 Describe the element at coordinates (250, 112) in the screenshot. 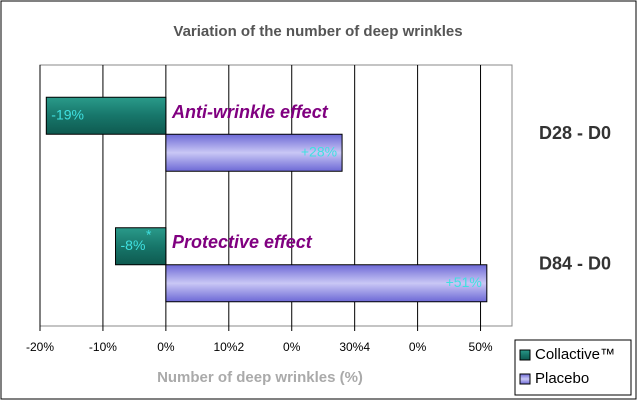

I see `annotation: Anti-wrinkle effect` at that location.